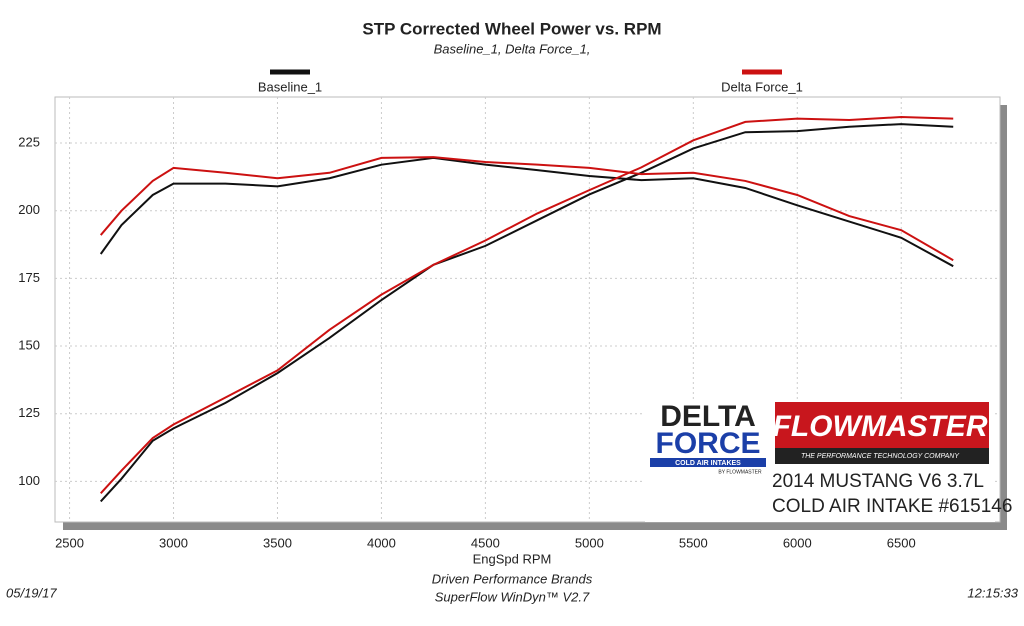 The height and width of the screenshot is (626, 1024). Describe the element at coordinates (29, 412) in the screenshot. I see `y-tick-label: 125` at that location.